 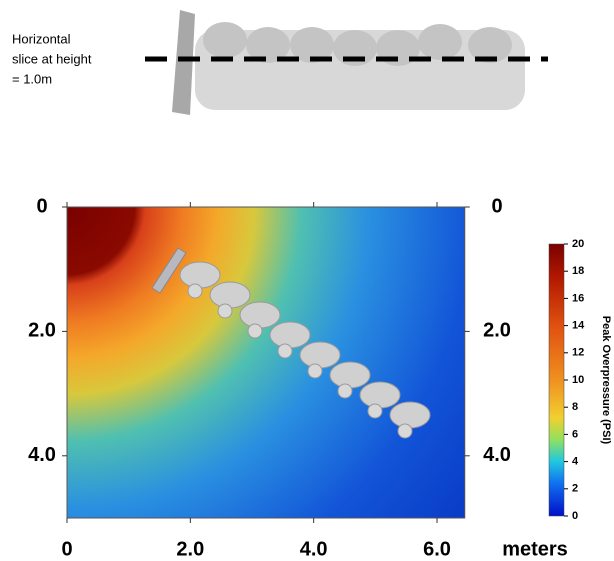 What do you see at coordinates (66, 549) in the screenshot?
I see `x-tick-label: 0` at bounding box center [66, 549].